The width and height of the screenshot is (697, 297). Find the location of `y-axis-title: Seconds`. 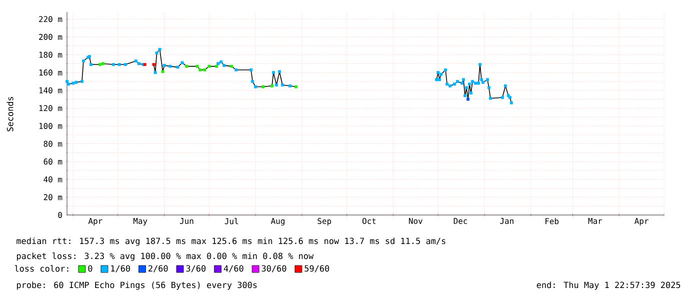

y-axis-title: Seconds is located at coordinates (10, 114).